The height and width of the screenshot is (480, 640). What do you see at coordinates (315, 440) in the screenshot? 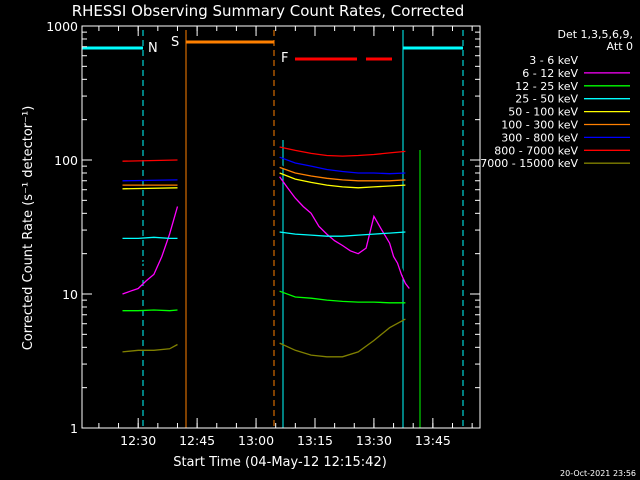
I see `x-tick-label: 13:15` at bounding box center [315, 440].